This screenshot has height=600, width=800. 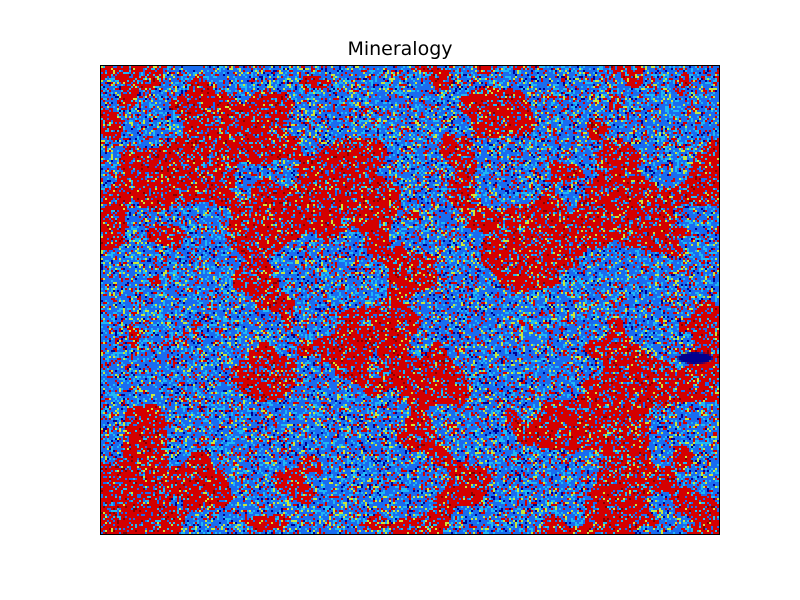 I want to click on chart-title: Mineralogy, so click(x=400, y=49).